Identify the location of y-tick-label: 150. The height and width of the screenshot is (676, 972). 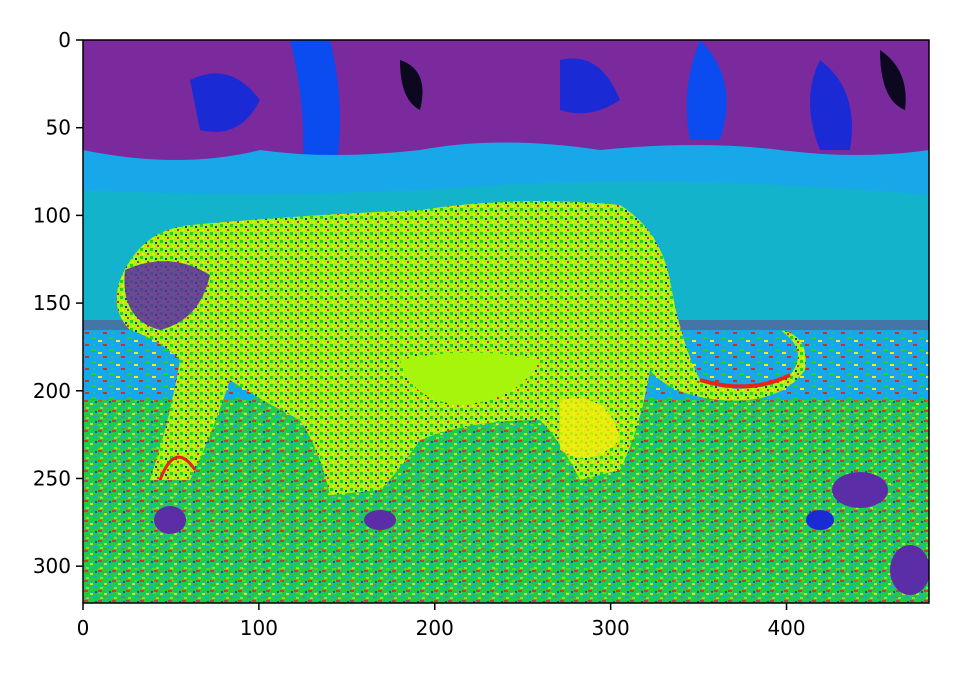
(52, 303).